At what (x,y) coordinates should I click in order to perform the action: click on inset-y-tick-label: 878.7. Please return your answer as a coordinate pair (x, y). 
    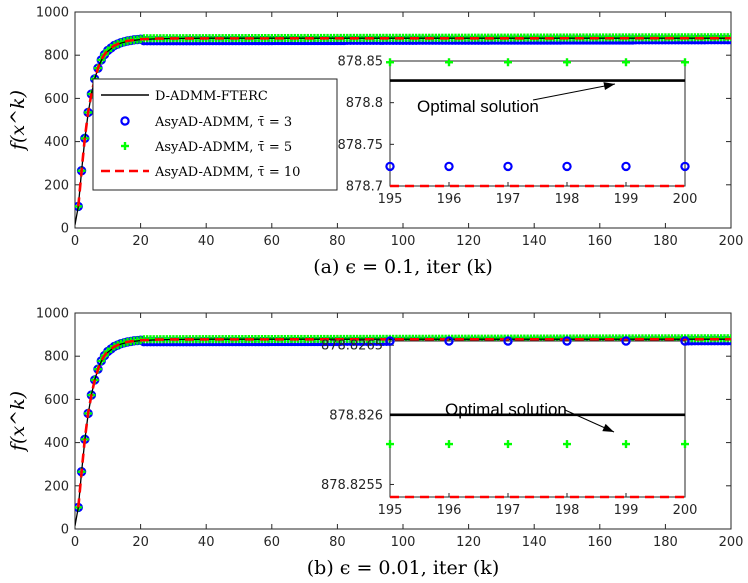
    Looking at the image, I should click on (364, 187).